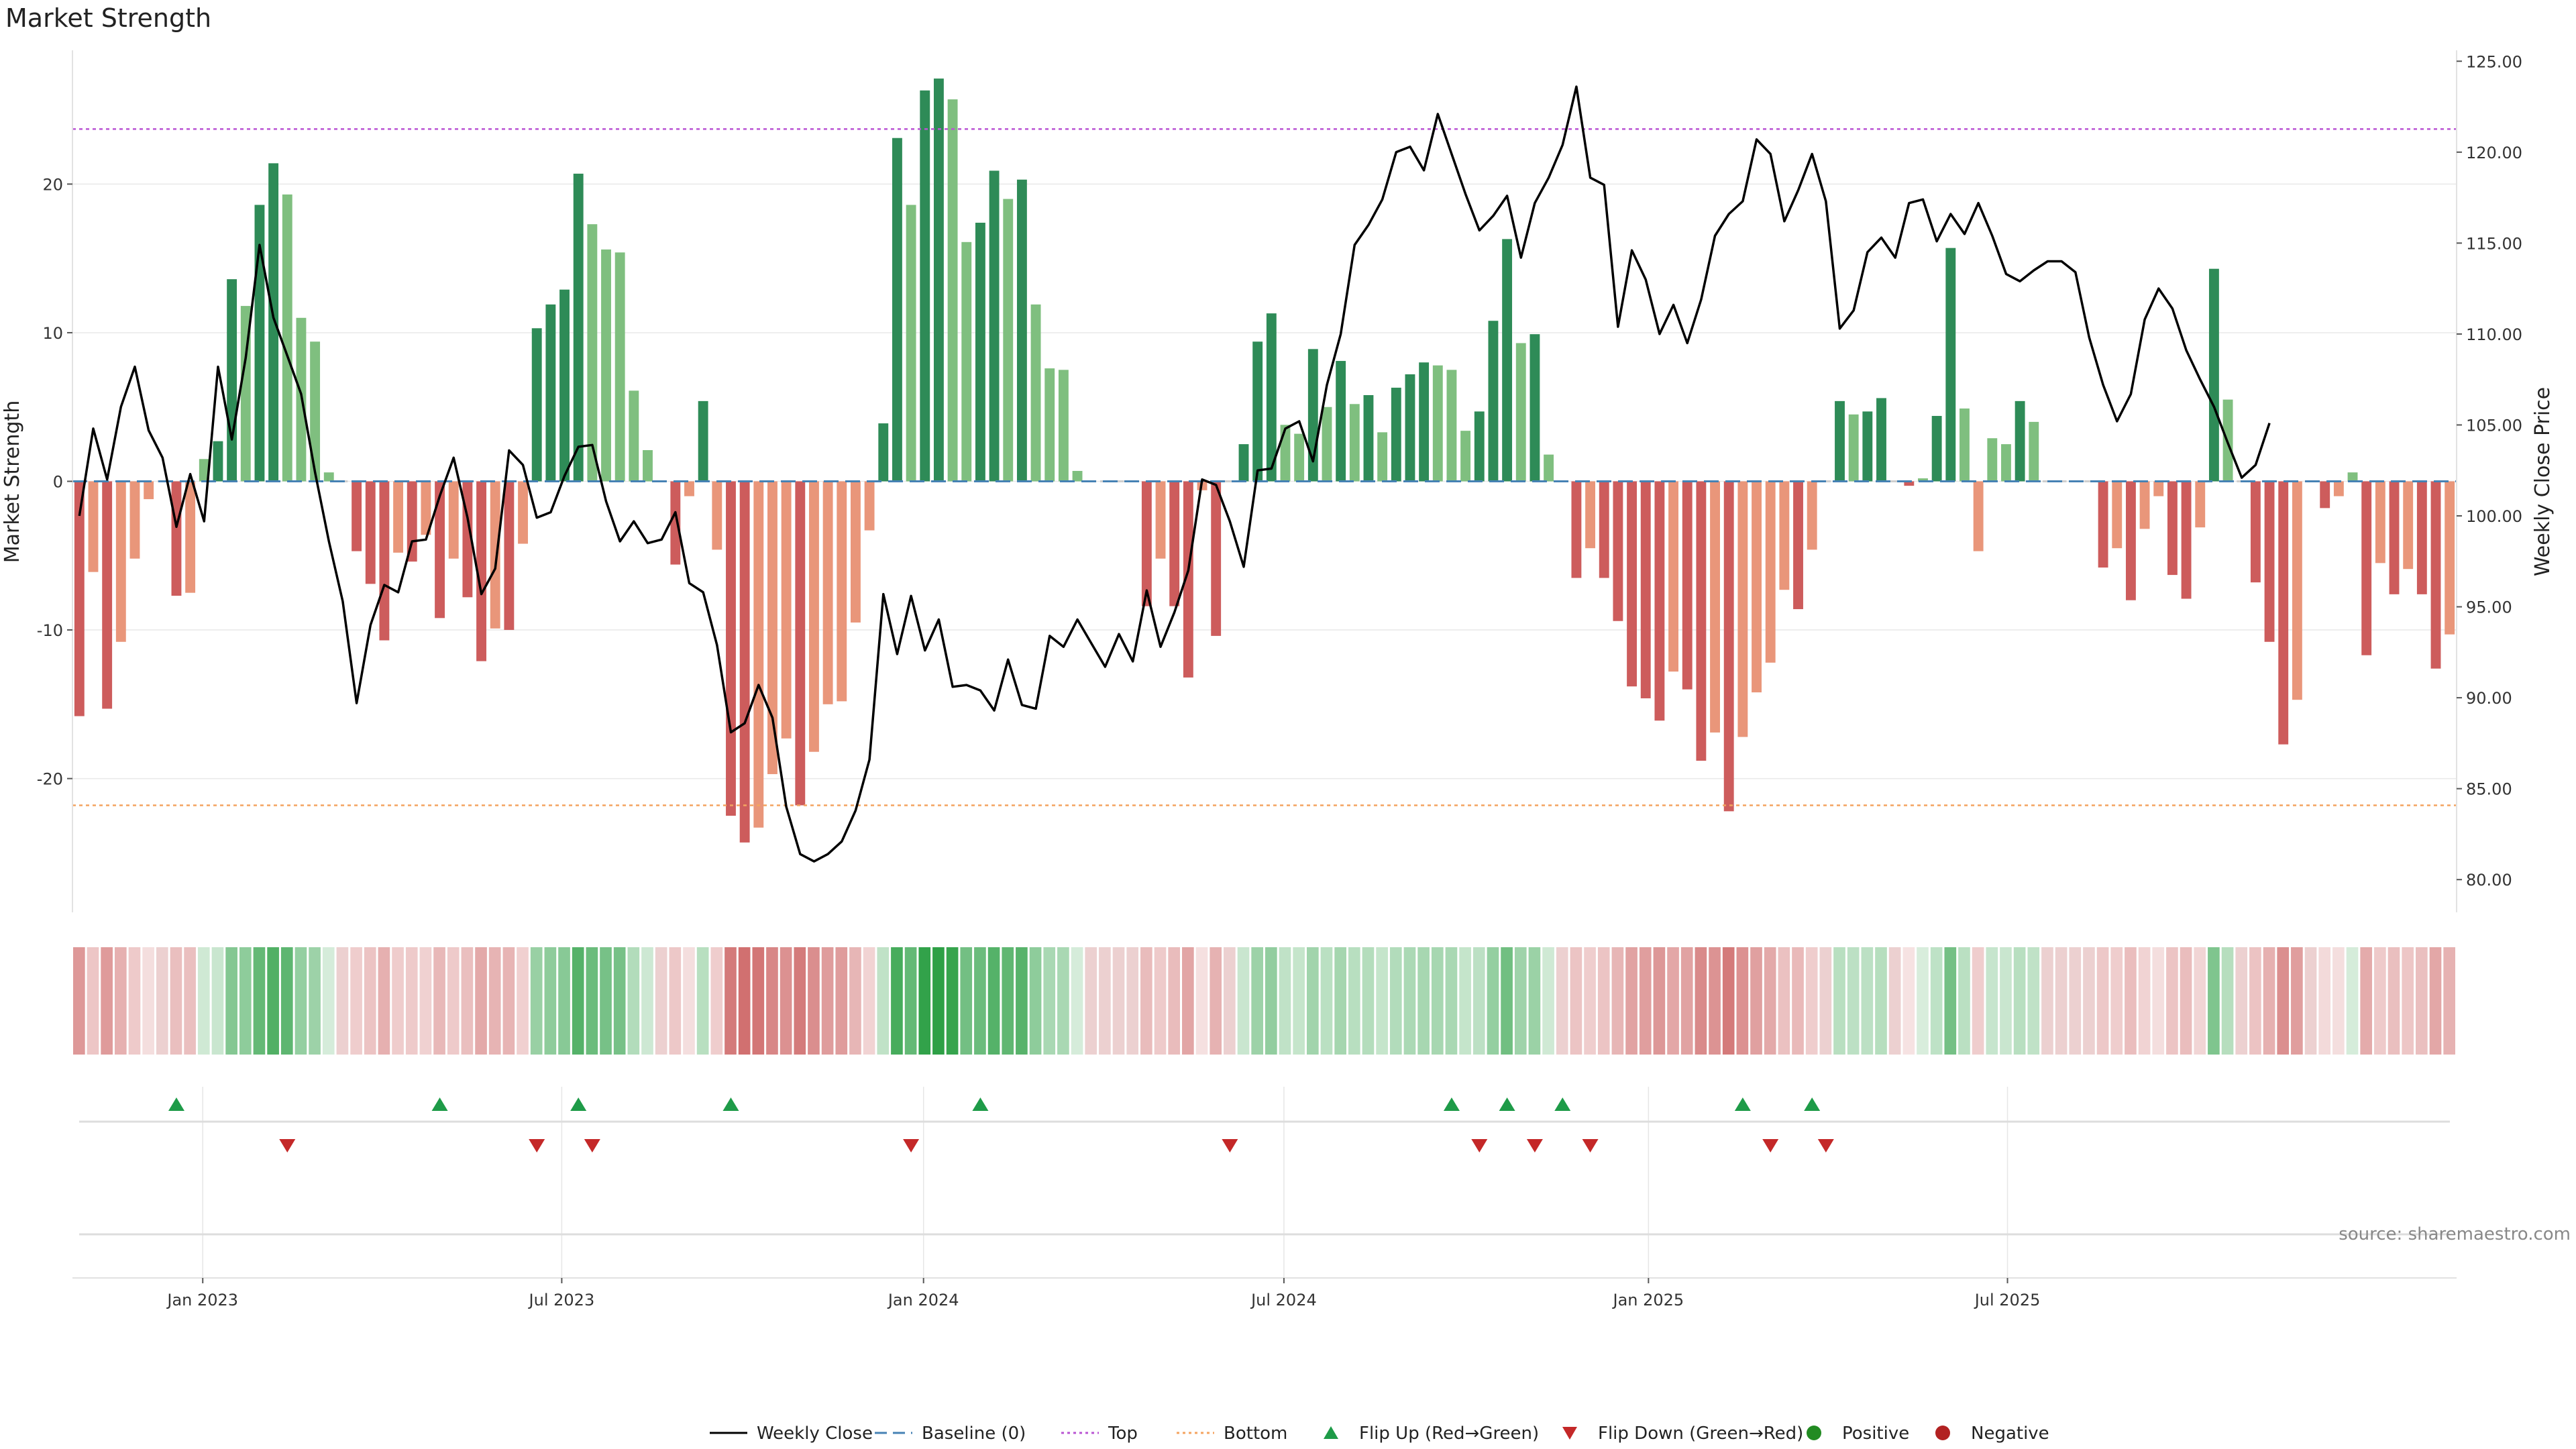  I want to click on y-right-tick-label: 95.00, so click(2489, 607).